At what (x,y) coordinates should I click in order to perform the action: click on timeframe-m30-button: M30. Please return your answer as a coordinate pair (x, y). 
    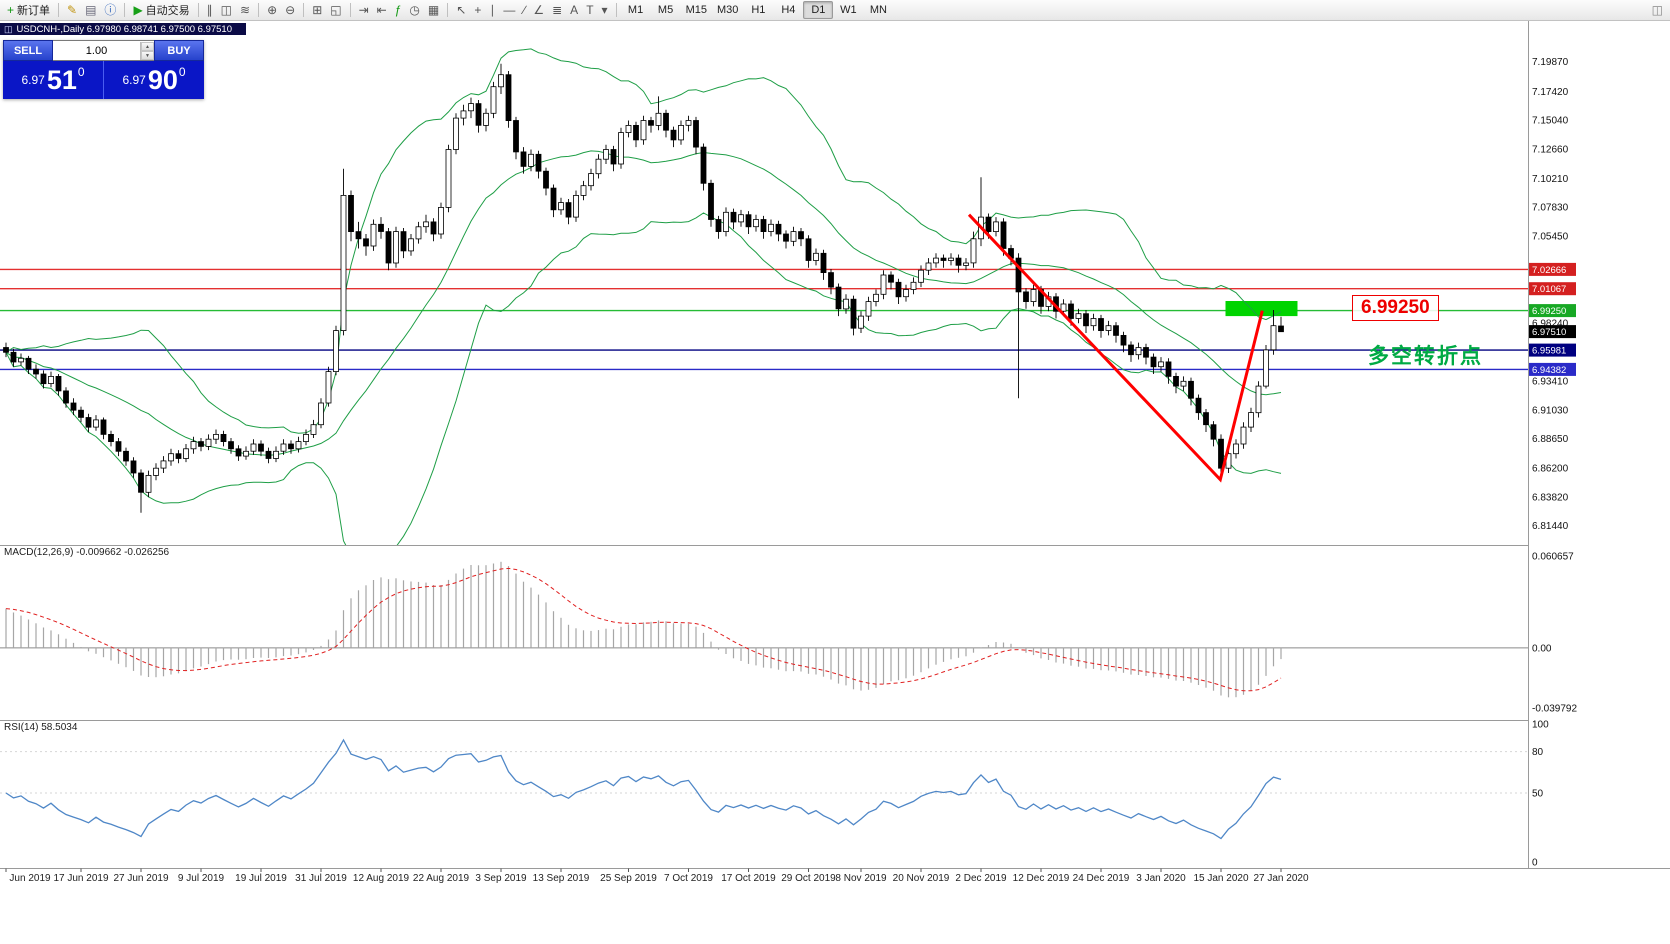
    Looking at the image, I should click on (727, 10).